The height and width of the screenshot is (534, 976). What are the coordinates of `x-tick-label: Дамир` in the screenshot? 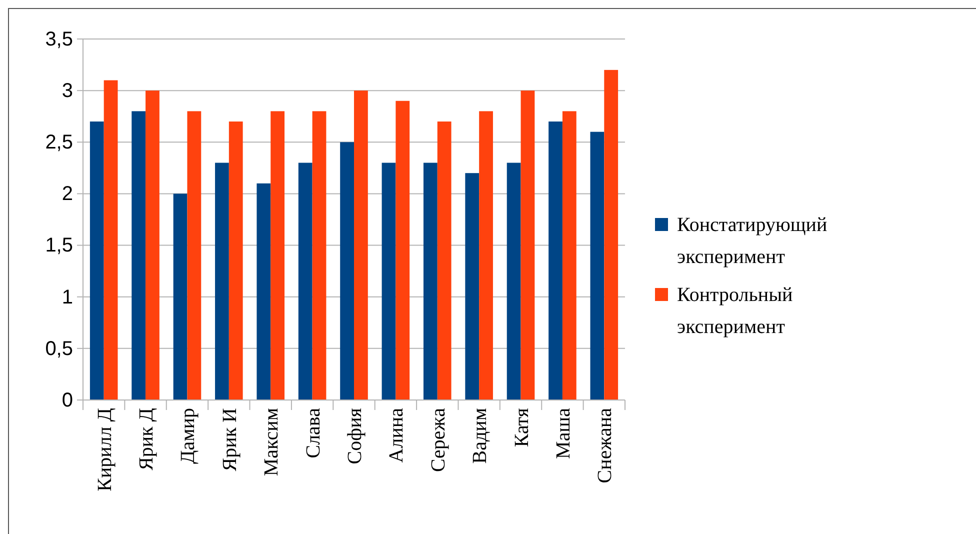 It's located at (188, 436).